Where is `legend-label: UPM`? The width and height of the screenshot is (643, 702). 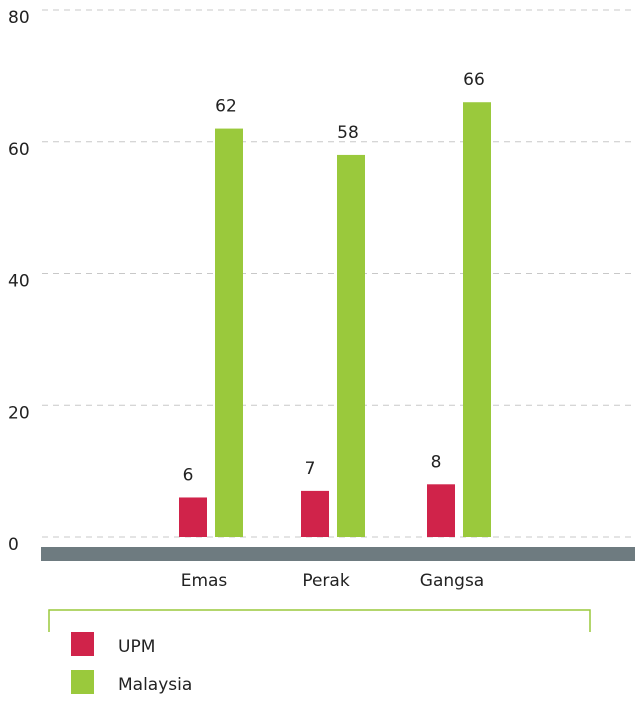
legend-label: UPM is located at coordinates (136, 647).